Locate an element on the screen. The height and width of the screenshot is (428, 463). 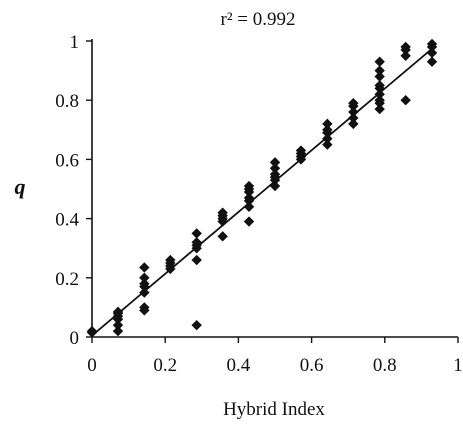
y-tick-label: 0.8 is located at coordinates (67, 101).